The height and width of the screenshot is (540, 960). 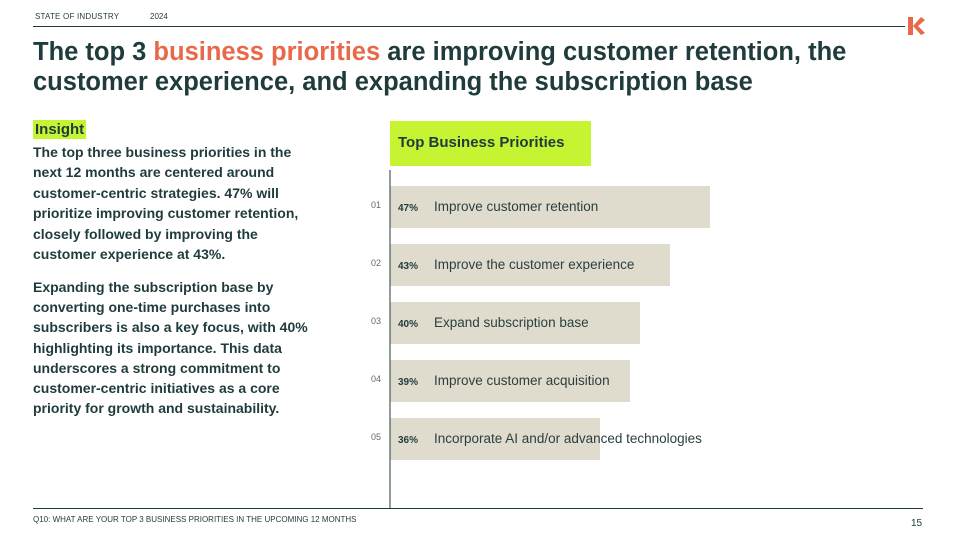 What do you see at coordinates (376, 321) in the screenshot?
I see `rank-label: 03` at bounding box center [376, 321].